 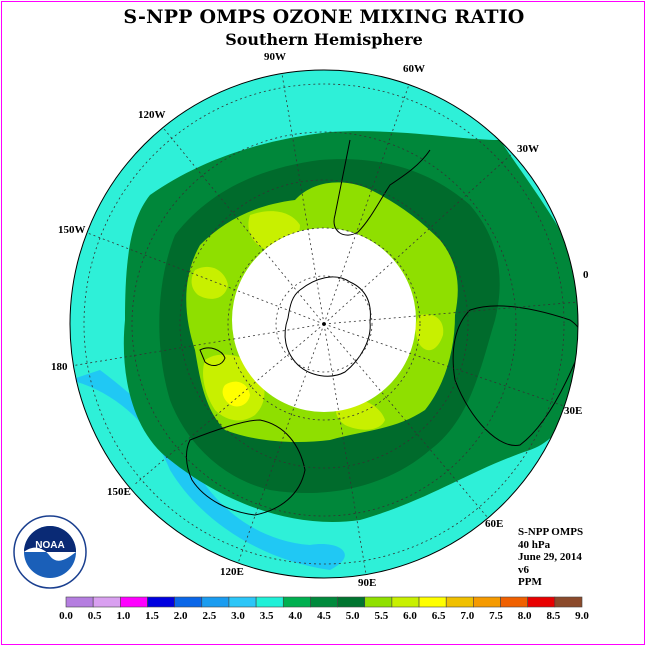 I want to click on units-label: PPM, so click(x=530, y=582).